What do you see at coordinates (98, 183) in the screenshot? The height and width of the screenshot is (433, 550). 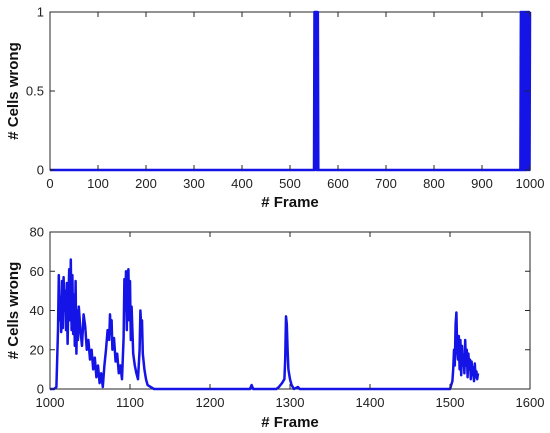 I see `x-tick-label: 100` at bounding box center [98, 183].